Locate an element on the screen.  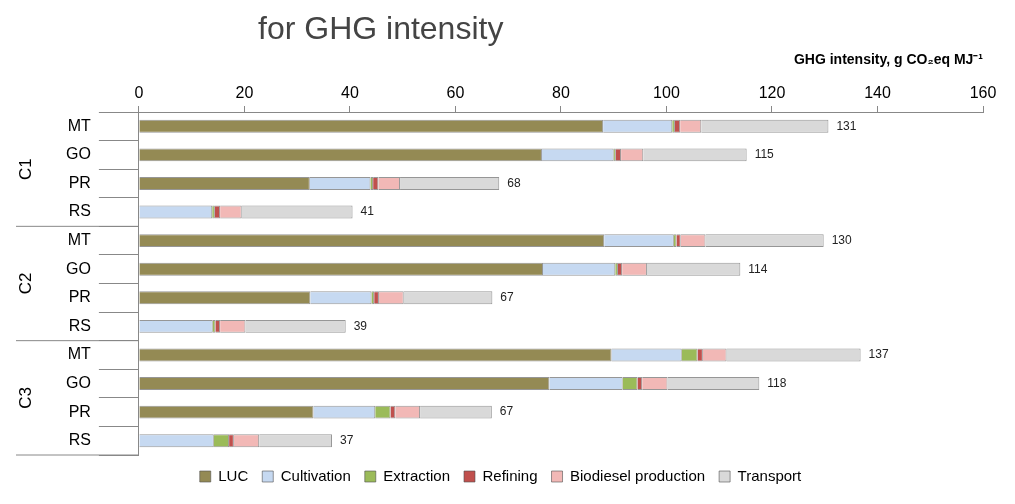
legend-label: Biodiesel production is located at coordinates (638, 475).